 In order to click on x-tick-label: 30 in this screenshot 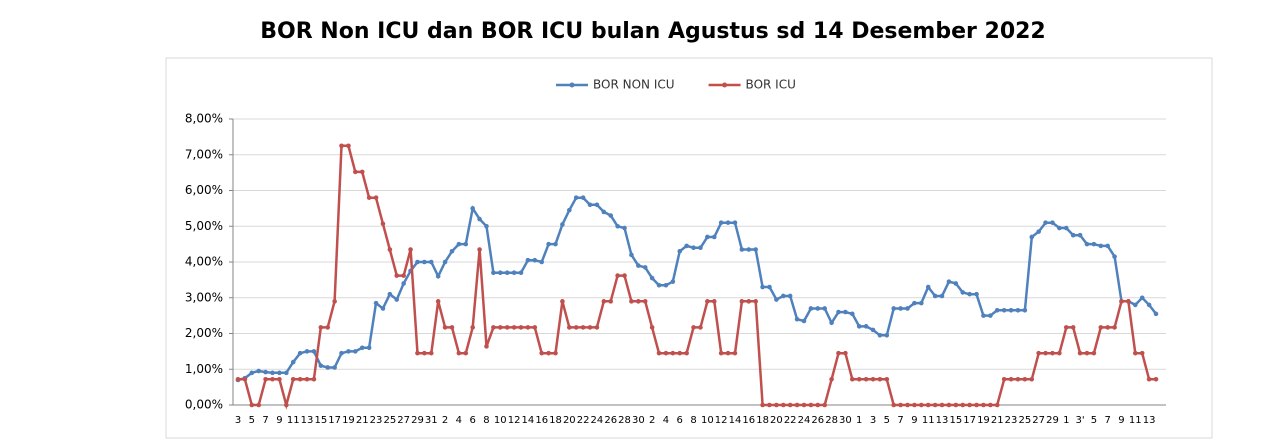, I will do `click(845, 420)`.